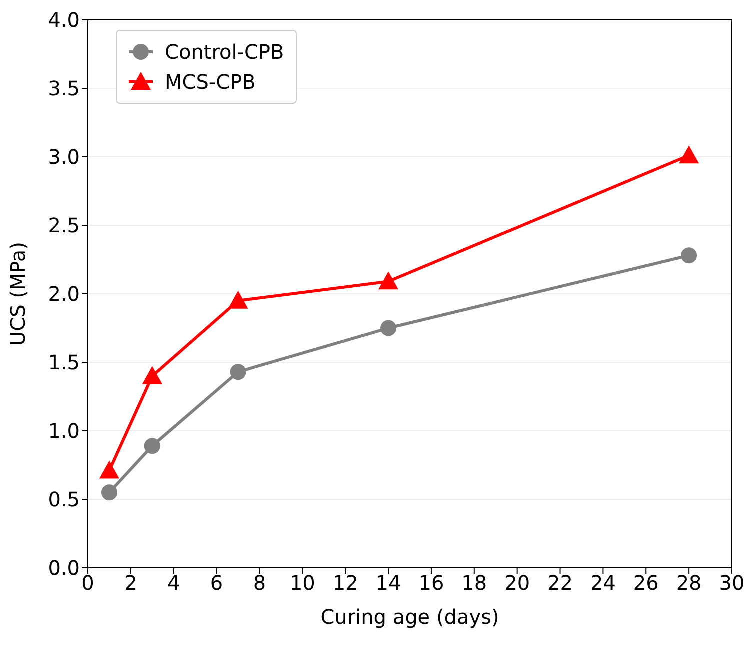 This screenshot has height=665, width=754. What do you see at coordinates (646, 583) in the screenshot?
I see `x-tick-label: 26` at bounding box center [646, 583].